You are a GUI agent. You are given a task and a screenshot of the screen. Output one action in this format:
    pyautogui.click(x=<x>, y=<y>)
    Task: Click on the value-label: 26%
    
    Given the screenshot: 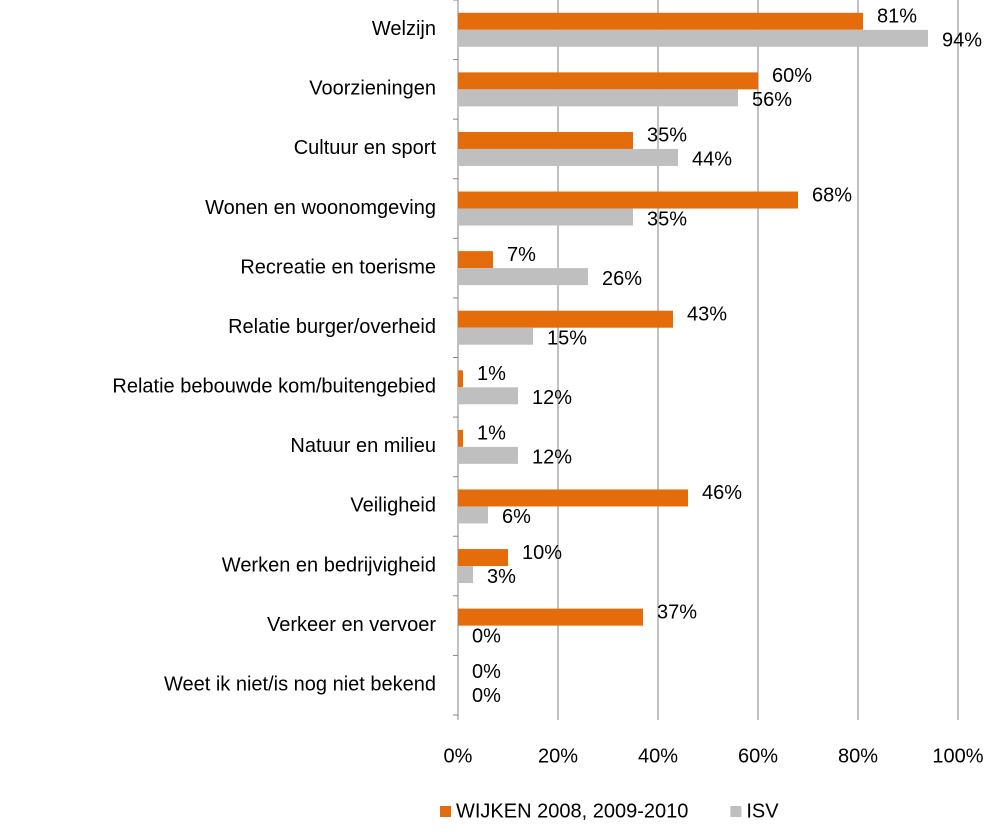 What is the action you would take?
    pyautogui.click(x=622, y=279)
    